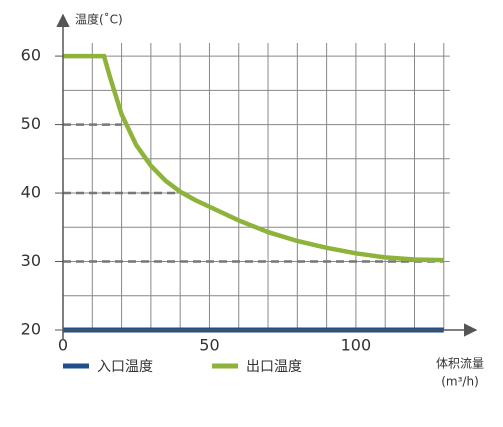 Image resolution: width=503 pixels, height=427 pixels. Describe the element at coordinates (125, 367) in the screenshot. I see `legend-label: 入口温度` at that location.